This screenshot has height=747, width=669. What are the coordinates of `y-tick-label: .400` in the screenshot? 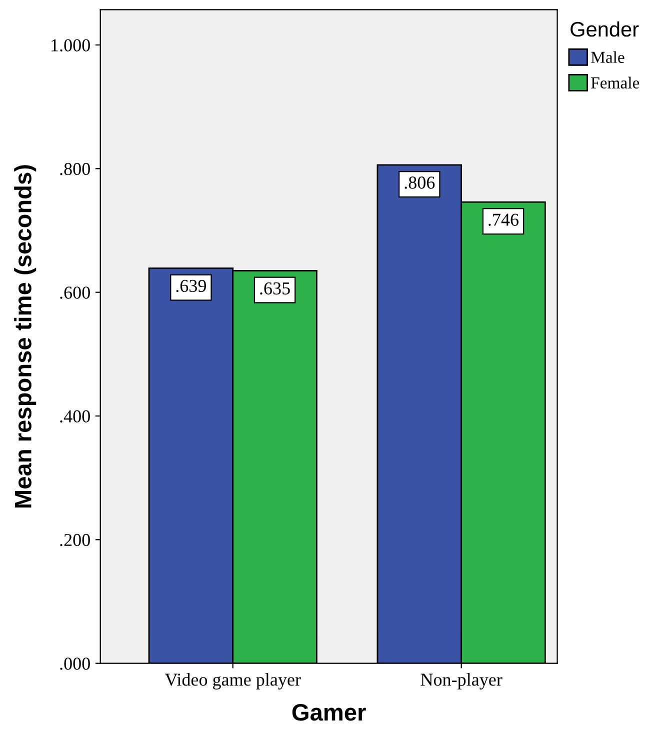 It's located at (75, 416).